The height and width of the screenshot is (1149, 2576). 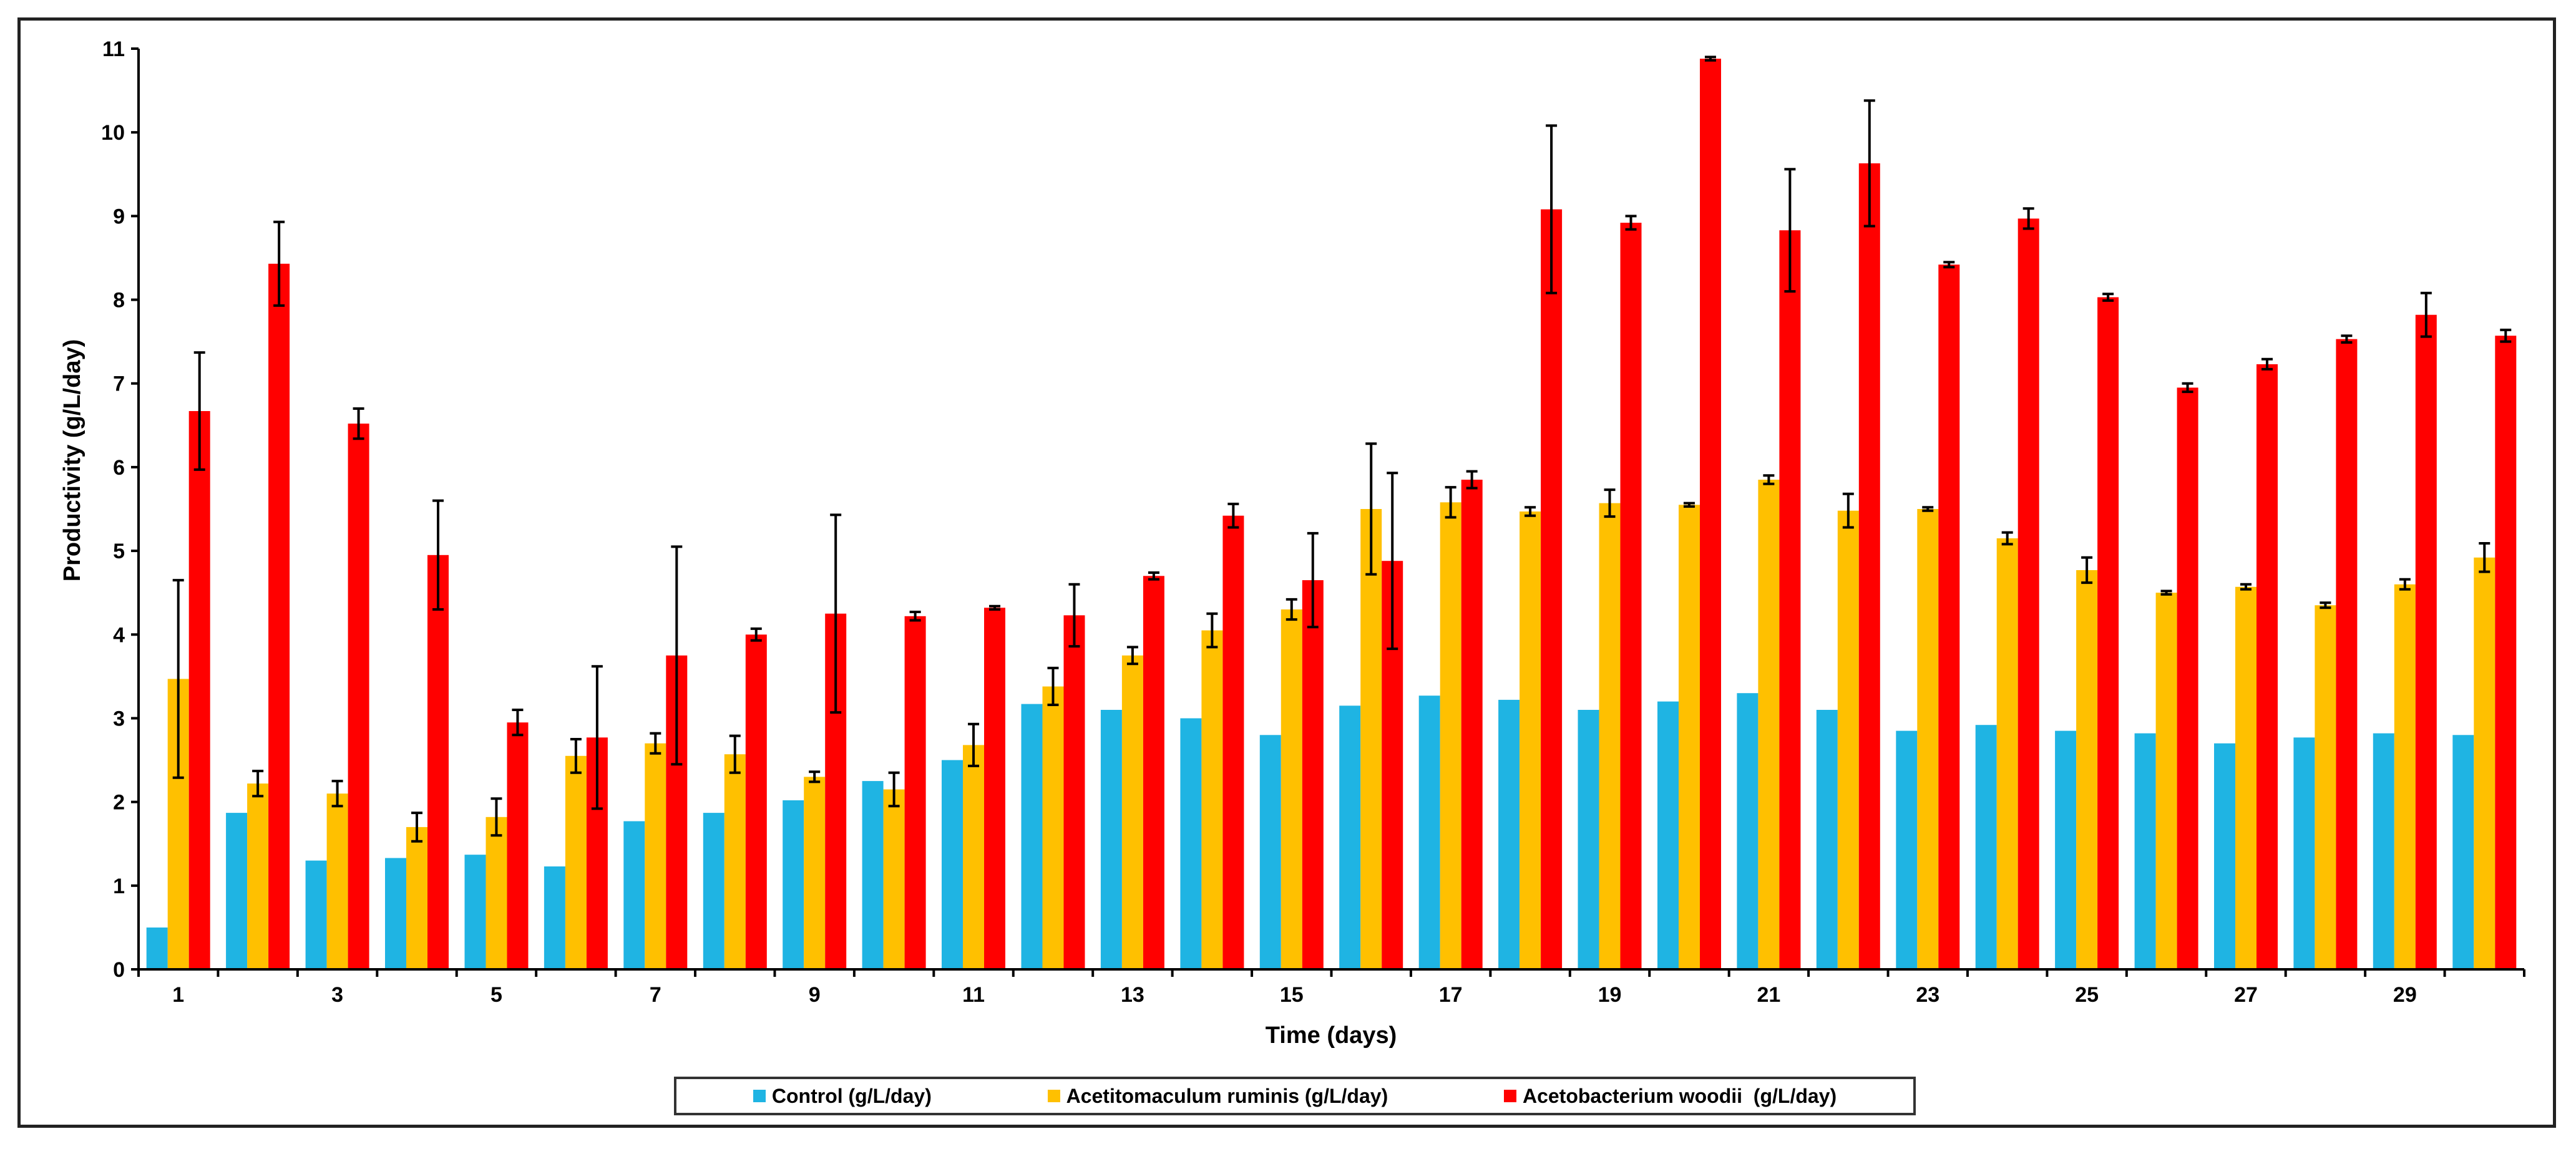 I want to click on x-tick-label-25: 25, so click(x=2087, y=995).